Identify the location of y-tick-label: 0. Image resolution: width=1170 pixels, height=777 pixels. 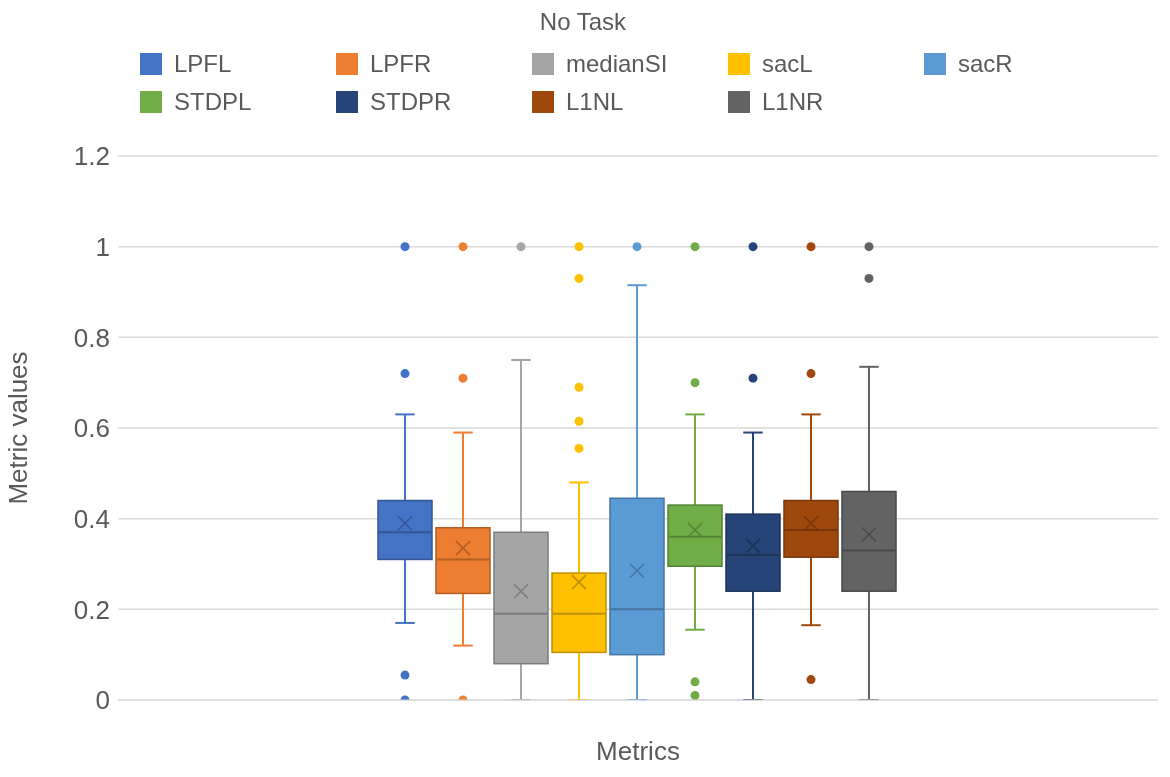
(102, 700).